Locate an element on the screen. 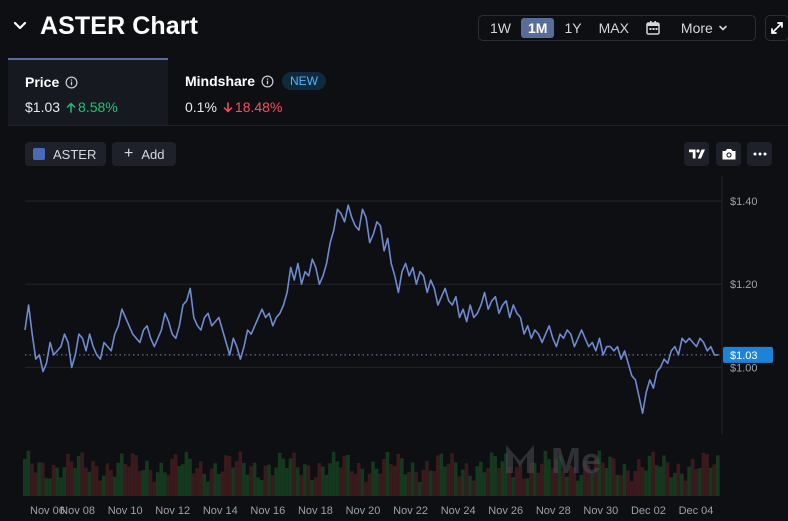 The height and width of the screenshot is (521, 788). time-range-selector: 1W 1M 1Y MAX More is located at coordinates (617, 28).